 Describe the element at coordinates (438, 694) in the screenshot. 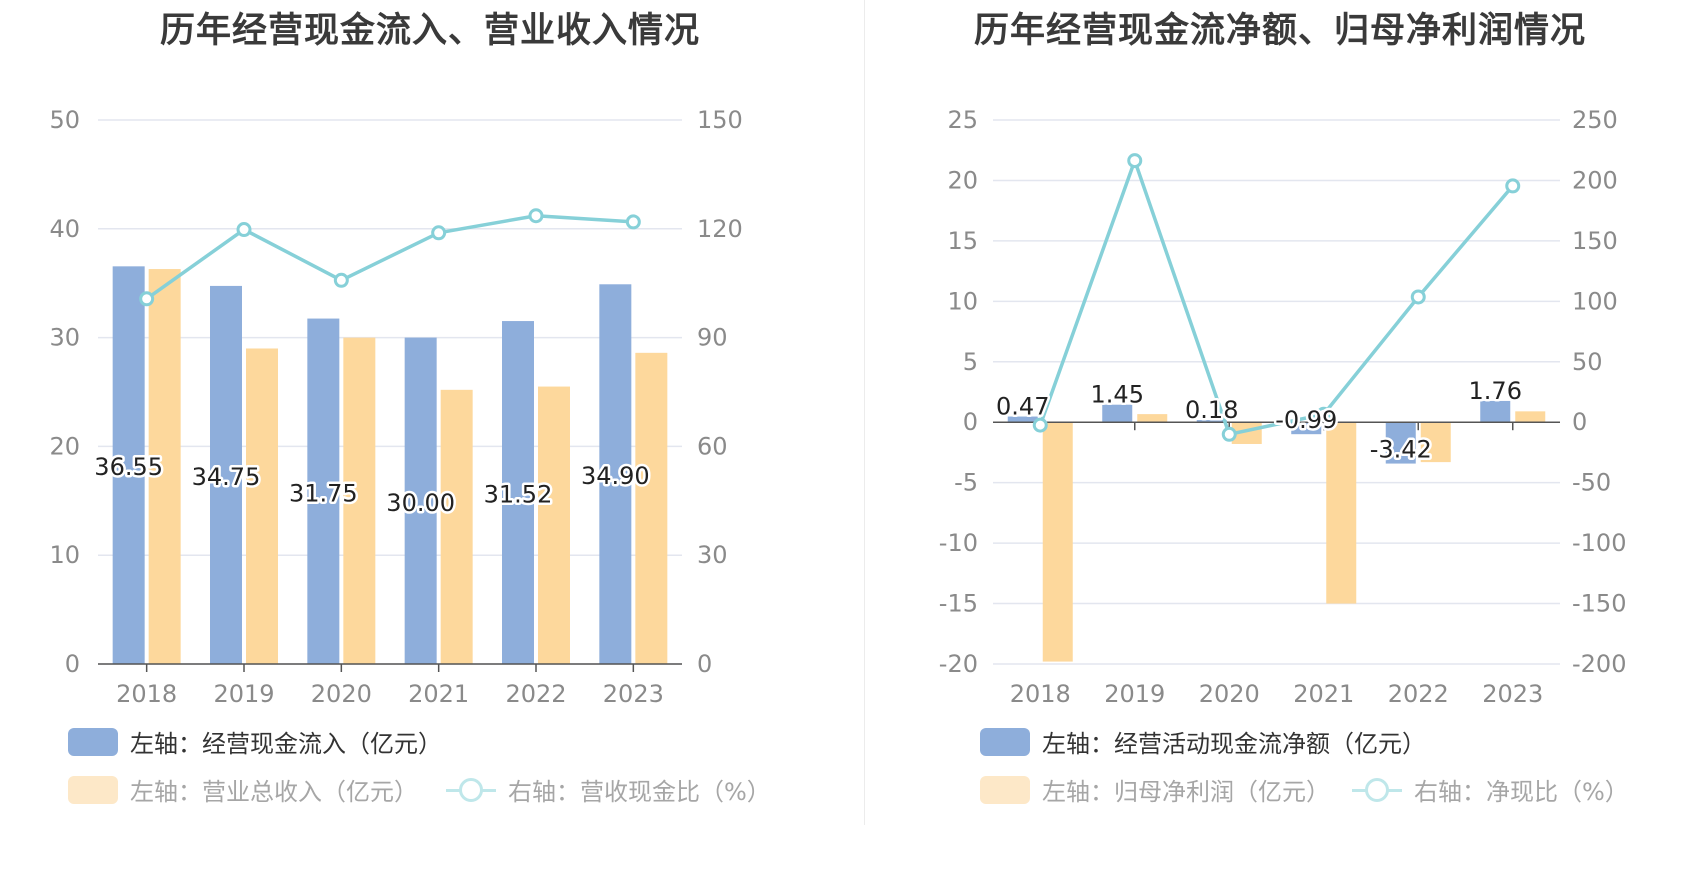

I see `x-tick-label: 2021` at that location.